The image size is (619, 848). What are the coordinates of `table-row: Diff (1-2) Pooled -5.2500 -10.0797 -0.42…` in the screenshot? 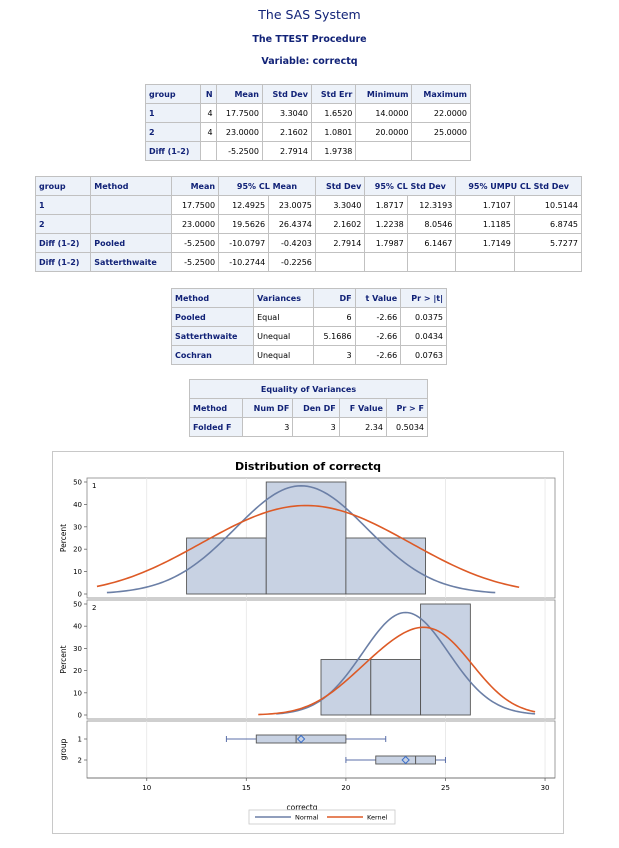 It's located at (308, 243).